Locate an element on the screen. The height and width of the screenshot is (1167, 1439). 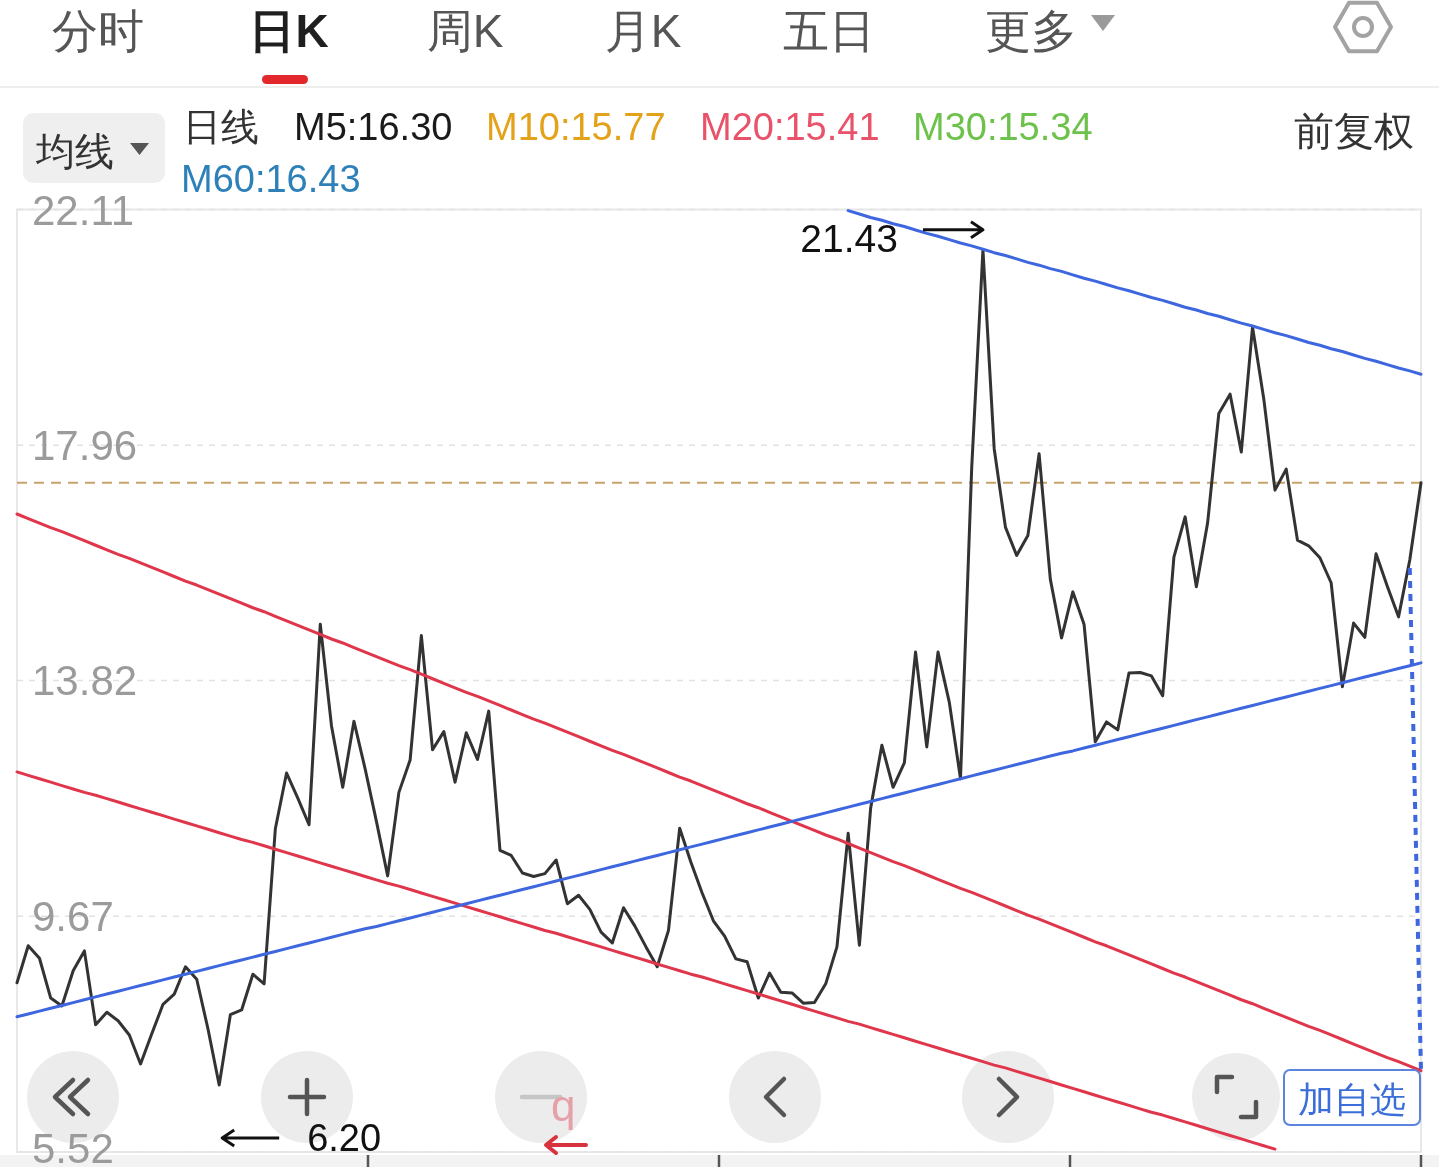
text: M5:16.30 is located at coordinates (373, 127).